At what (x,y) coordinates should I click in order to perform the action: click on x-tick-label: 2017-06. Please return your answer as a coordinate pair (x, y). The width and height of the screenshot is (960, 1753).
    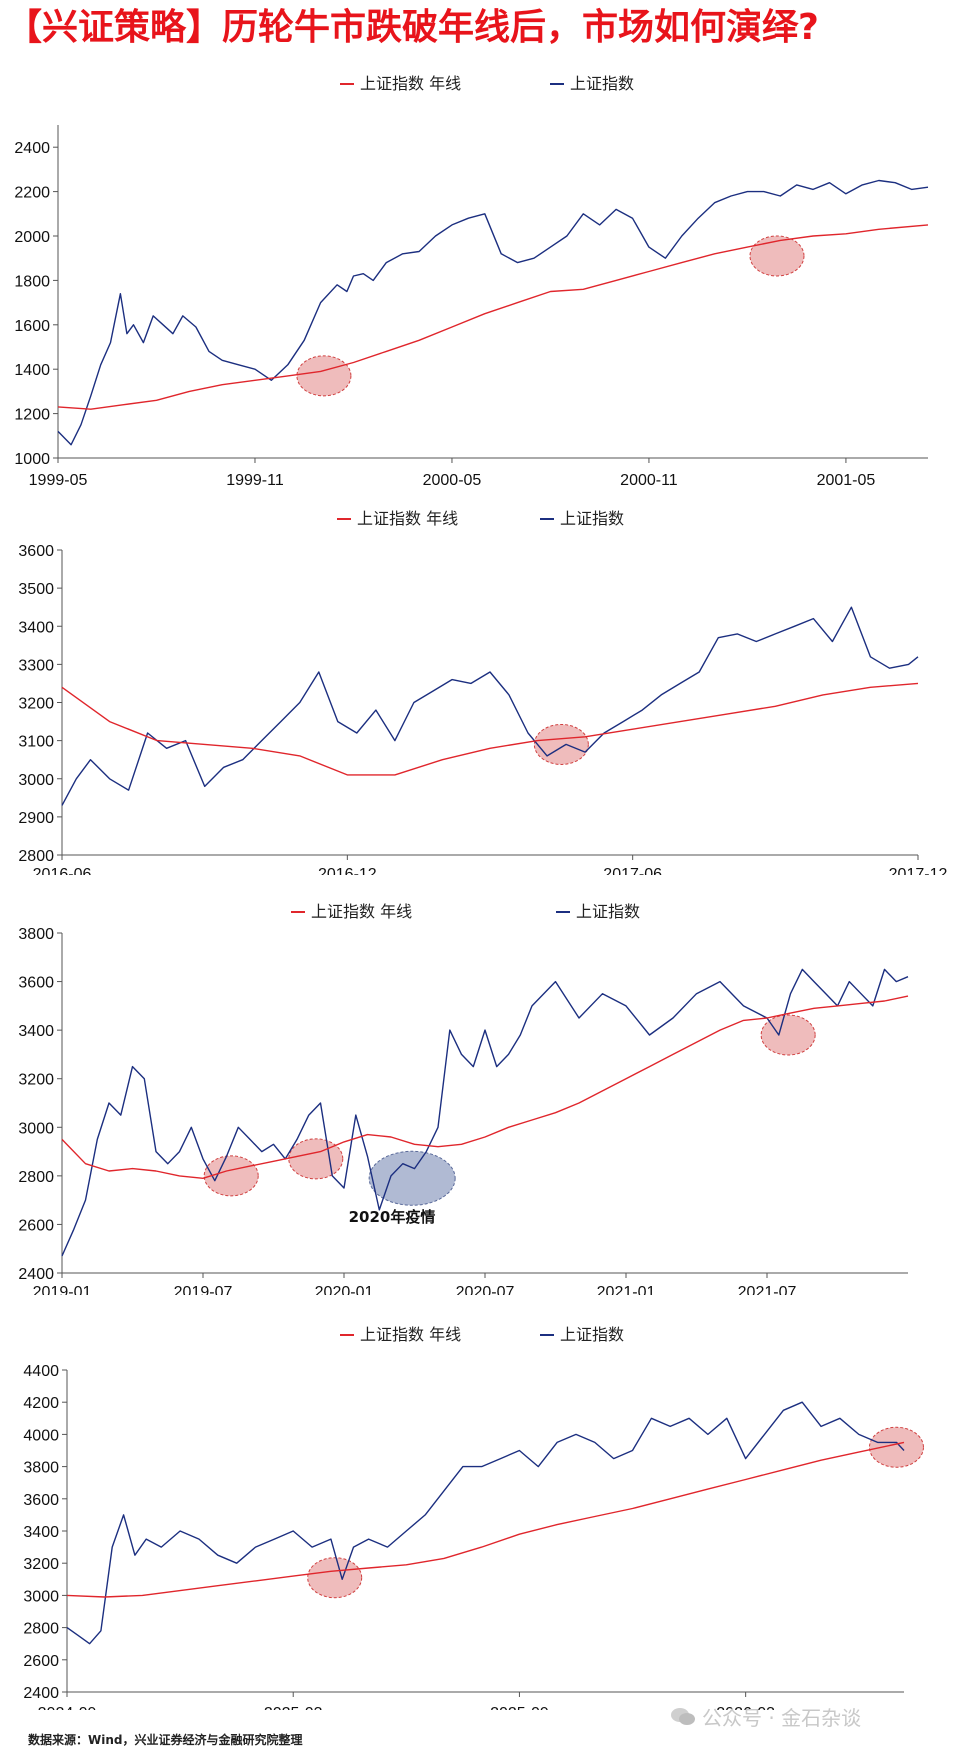
    Looking at the image, I should click on (632, 870).